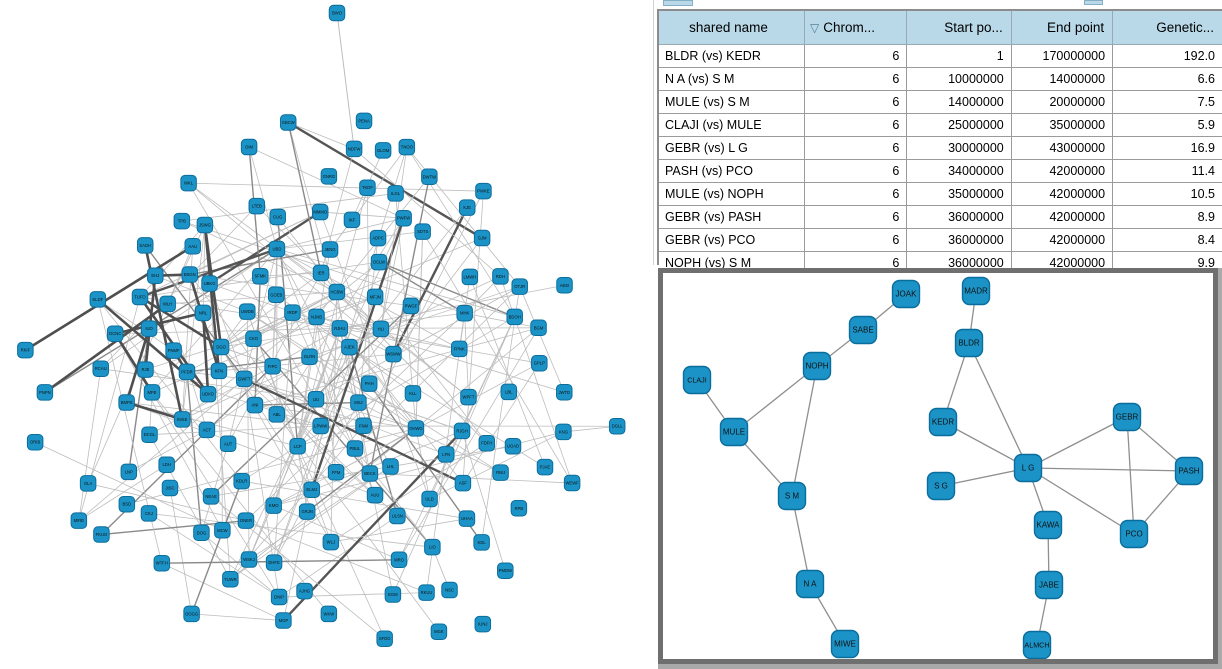  Describe the element at coordinates (320, 426) in the screenshot. I see `network-node: LPWW` at that location.